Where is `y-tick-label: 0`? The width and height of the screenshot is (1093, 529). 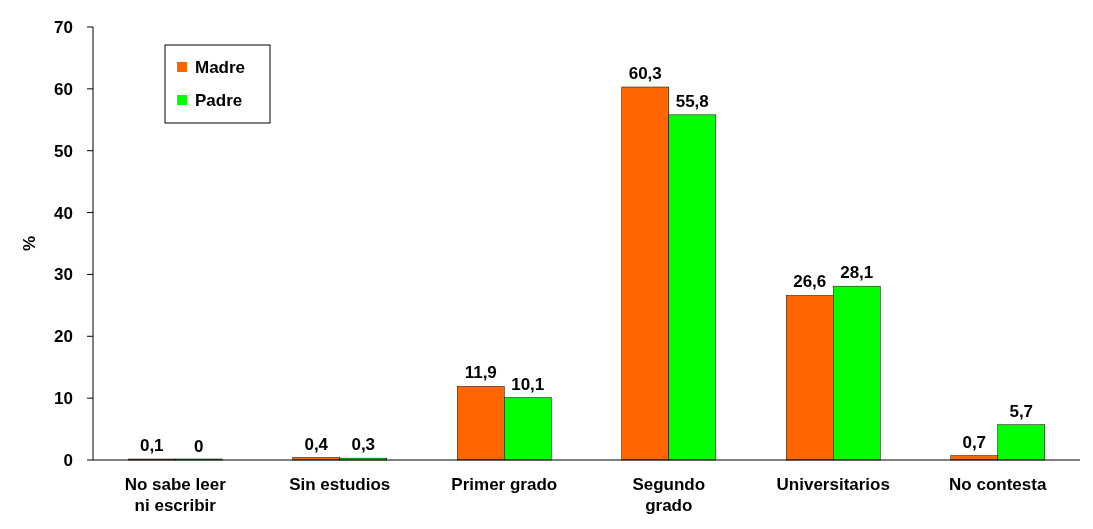
y-tick-label: 0 is located at coordinates (68, 460).